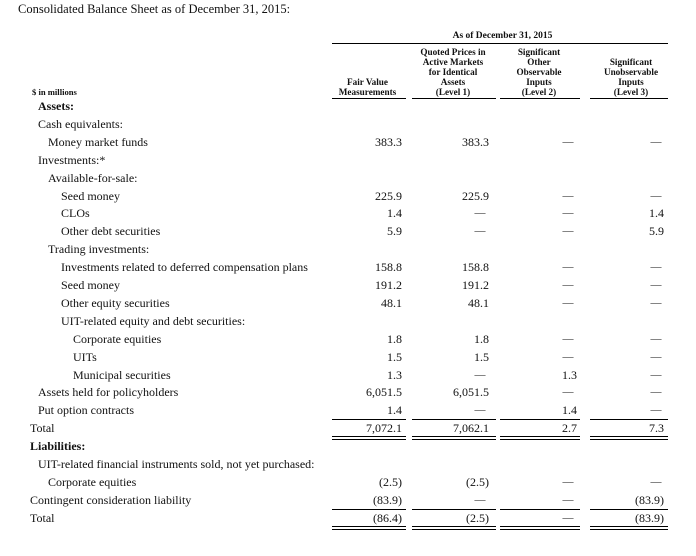  What do you see at coordinates (656, 428) in the screenshot?
I see `cell-col-4: 7.3` at bounding box center [656, 428].